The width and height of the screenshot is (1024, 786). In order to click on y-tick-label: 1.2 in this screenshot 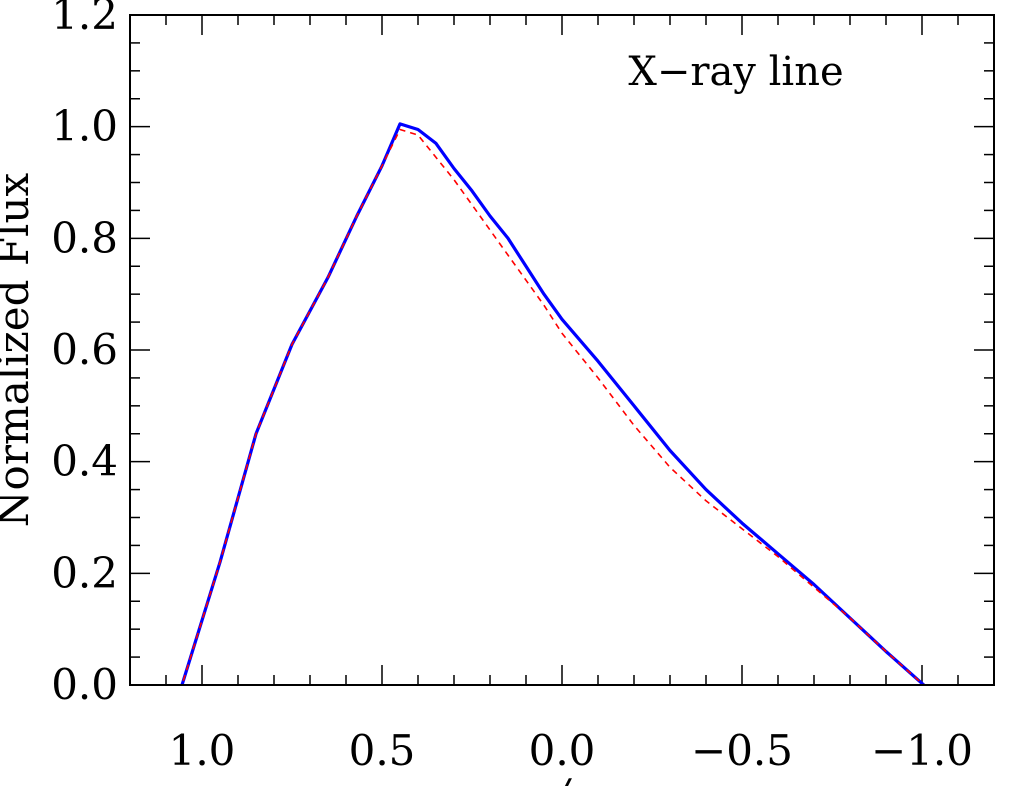, I will do `click(84, 19)`.